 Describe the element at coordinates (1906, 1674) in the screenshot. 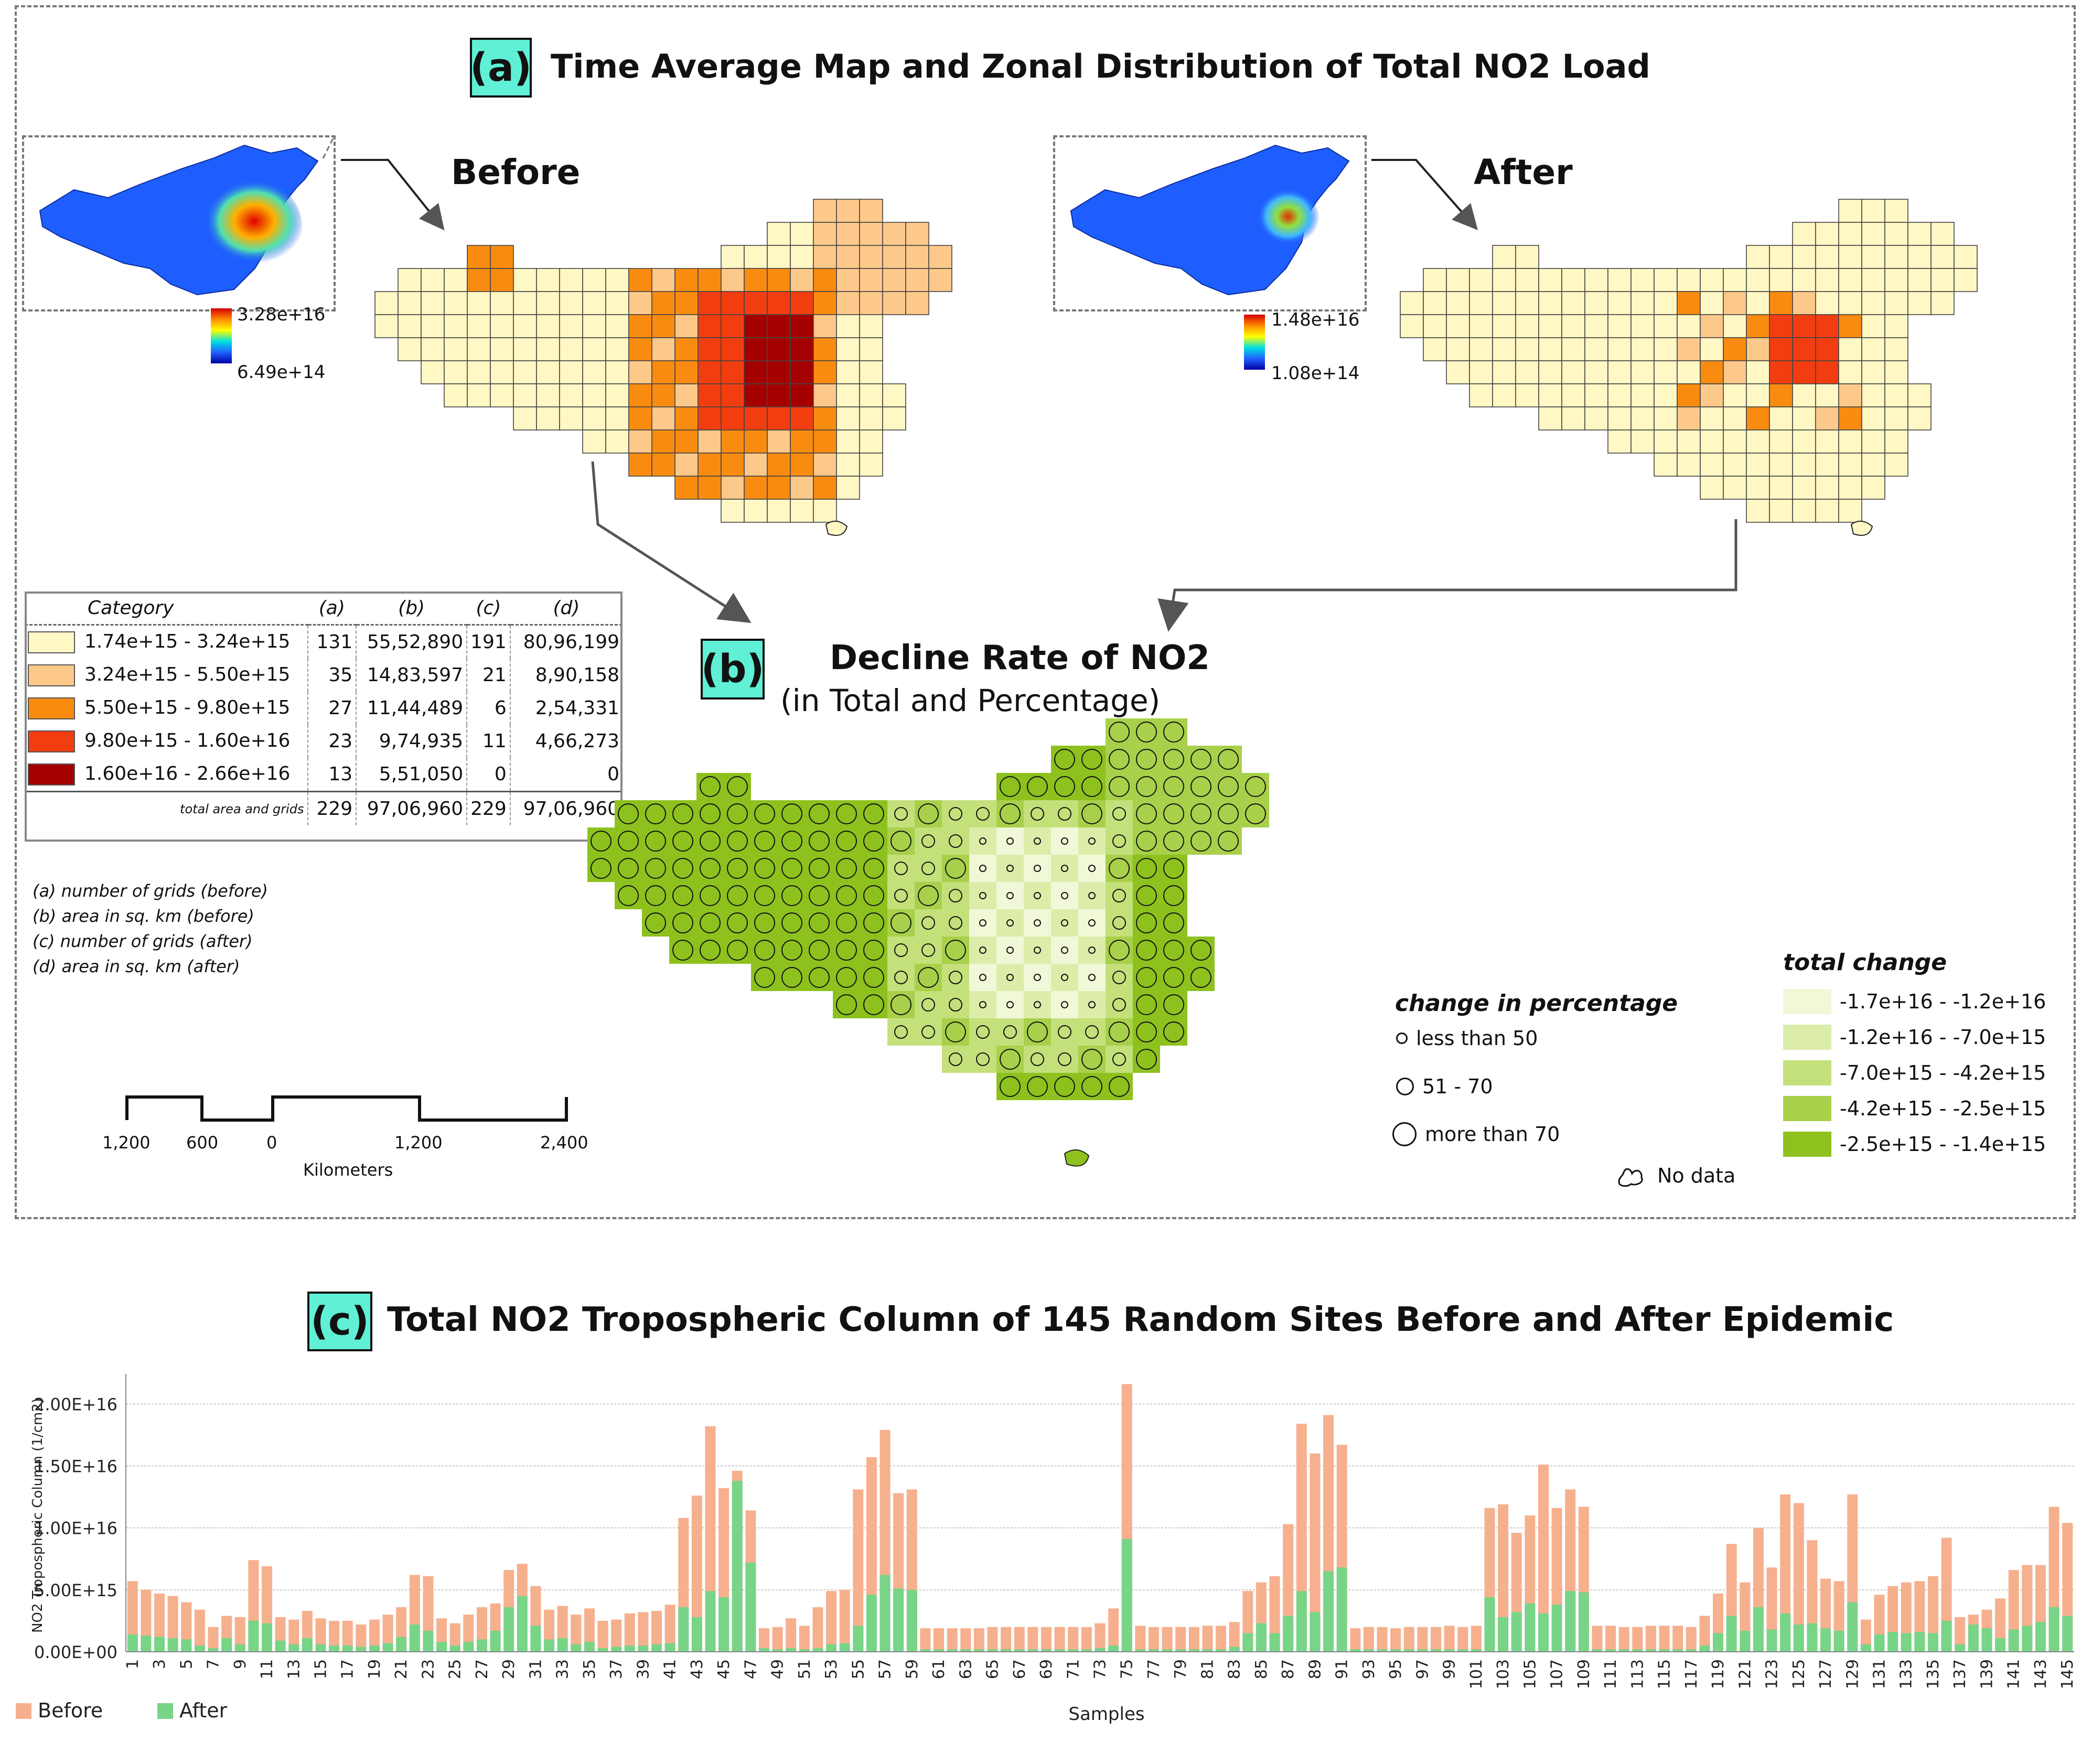

I see `x-tick-label: 133` at that location.